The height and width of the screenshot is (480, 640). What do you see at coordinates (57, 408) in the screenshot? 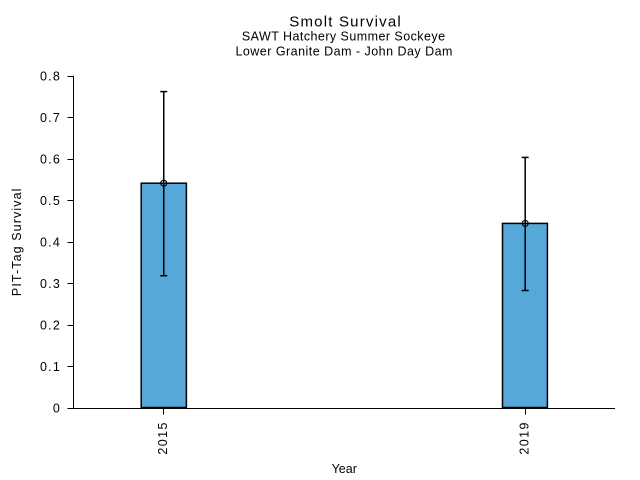
I see `svg-text: 0` at bounding box center [57, 408].